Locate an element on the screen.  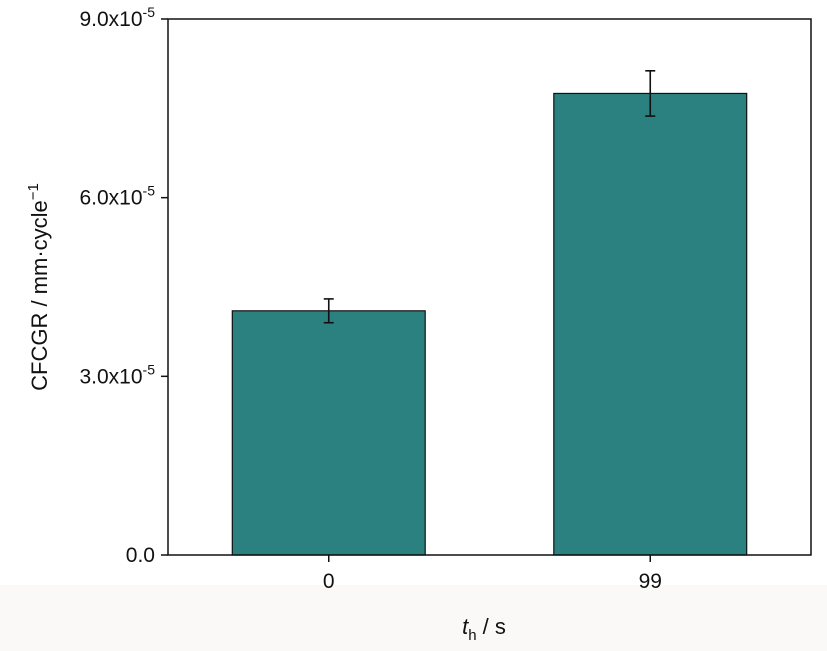
y-tick-label-2: 6.0x10⁻⁵ is located at coordinates (117, 196).